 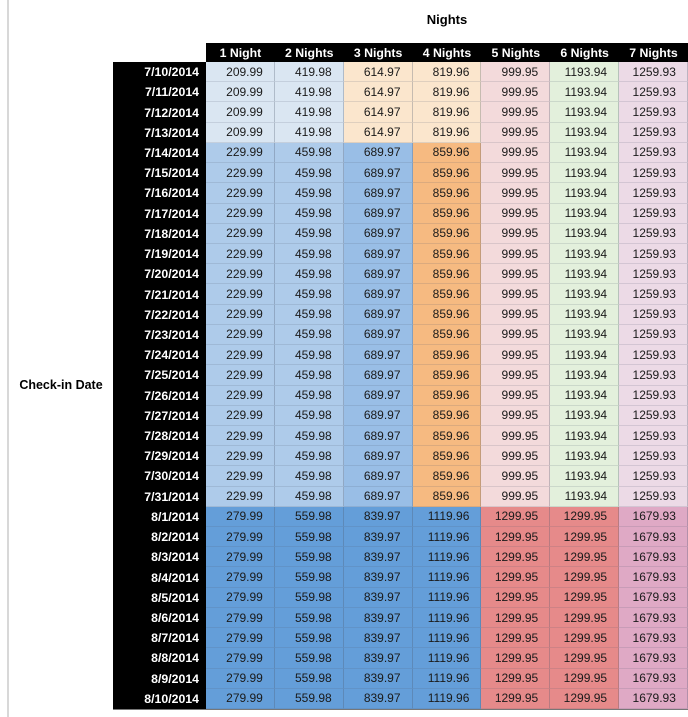 I want to click on checkin-date-cell: 7/28/2014, so click(x=159, y=436).